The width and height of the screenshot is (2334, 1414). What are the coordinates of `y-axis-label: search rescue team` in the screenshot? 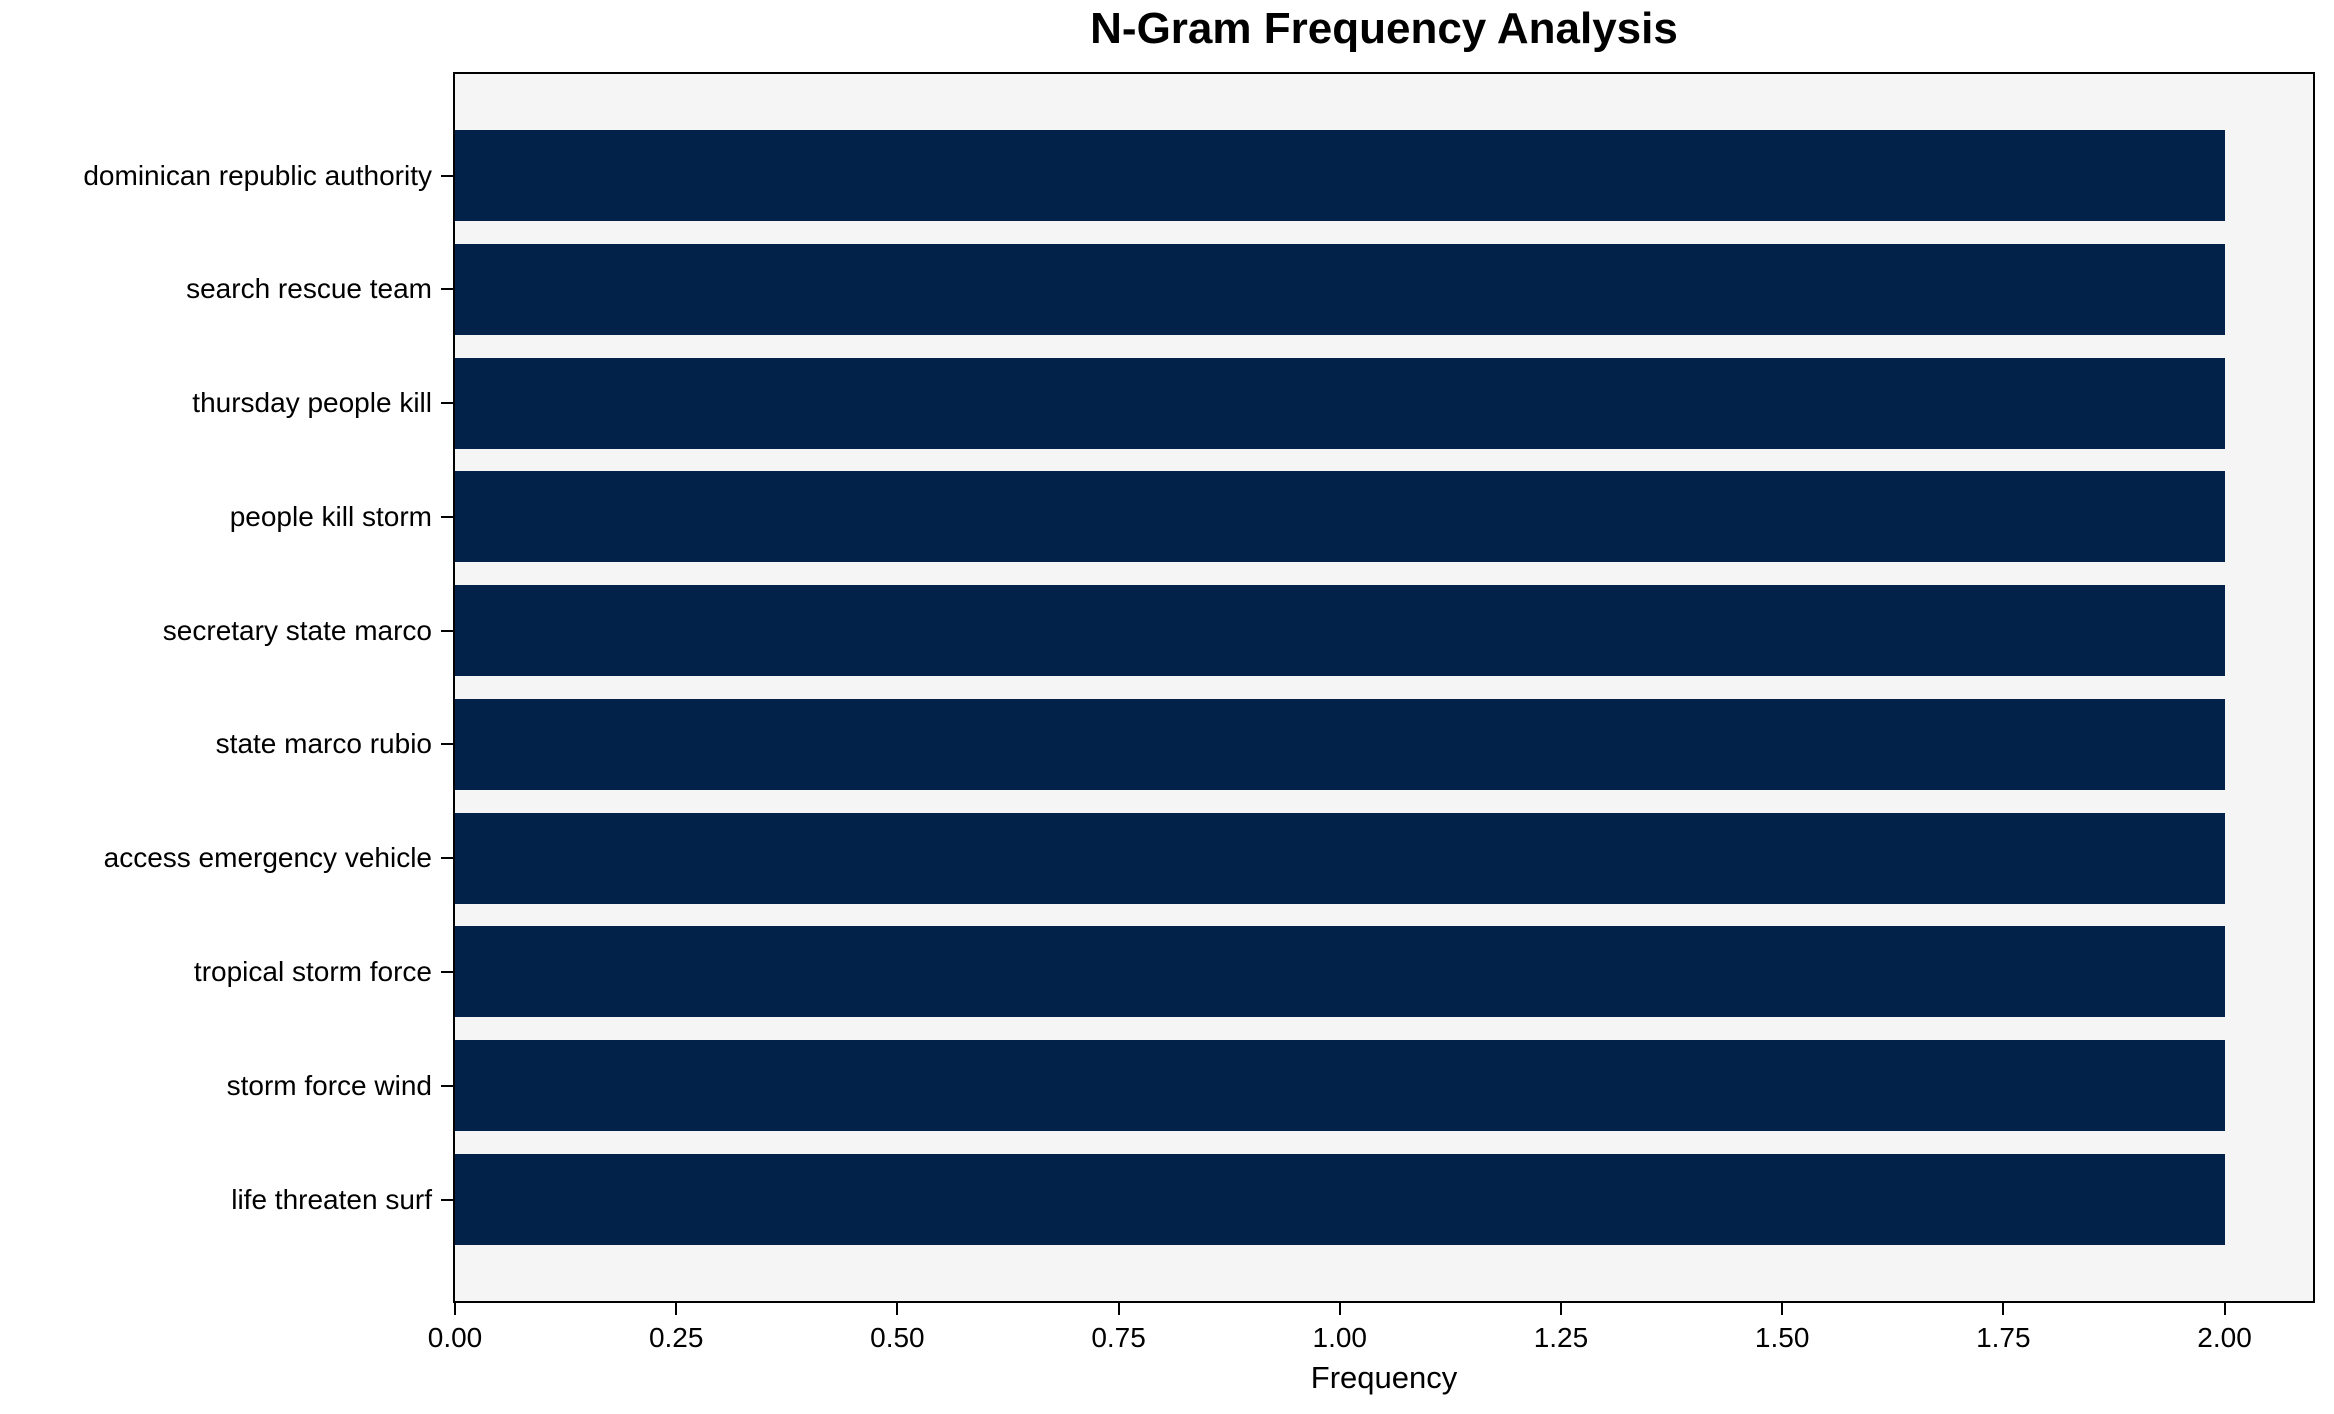 It's located at (309, 289).